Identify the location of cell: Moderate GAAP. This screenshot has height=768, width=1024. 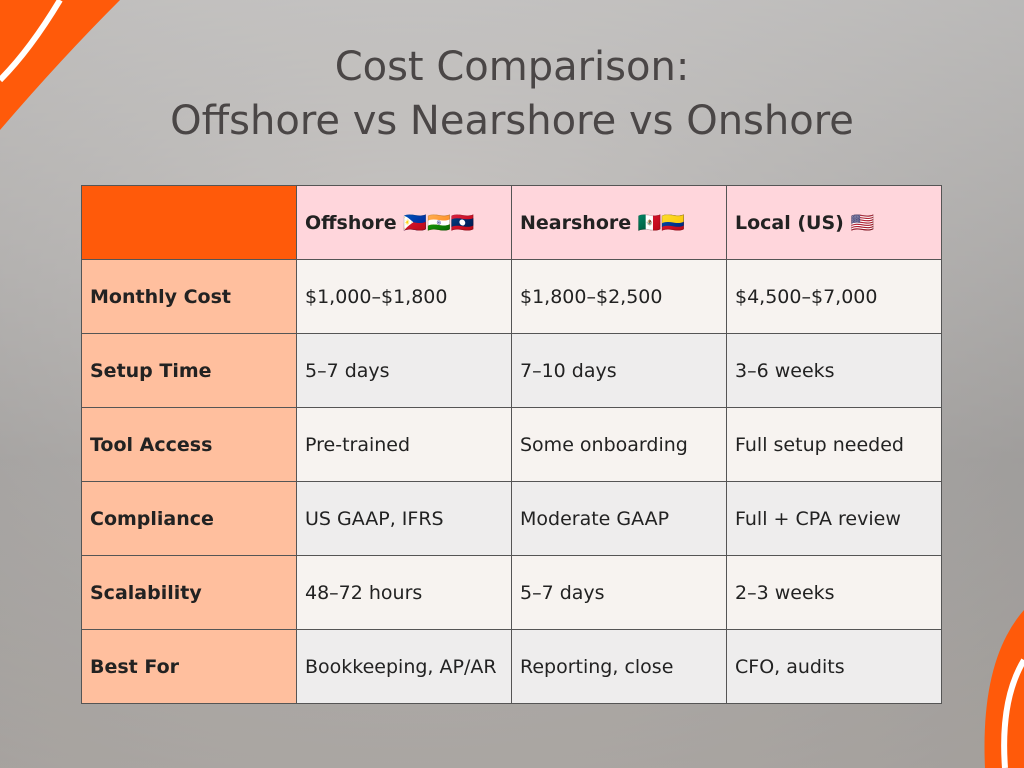
(619, 518).